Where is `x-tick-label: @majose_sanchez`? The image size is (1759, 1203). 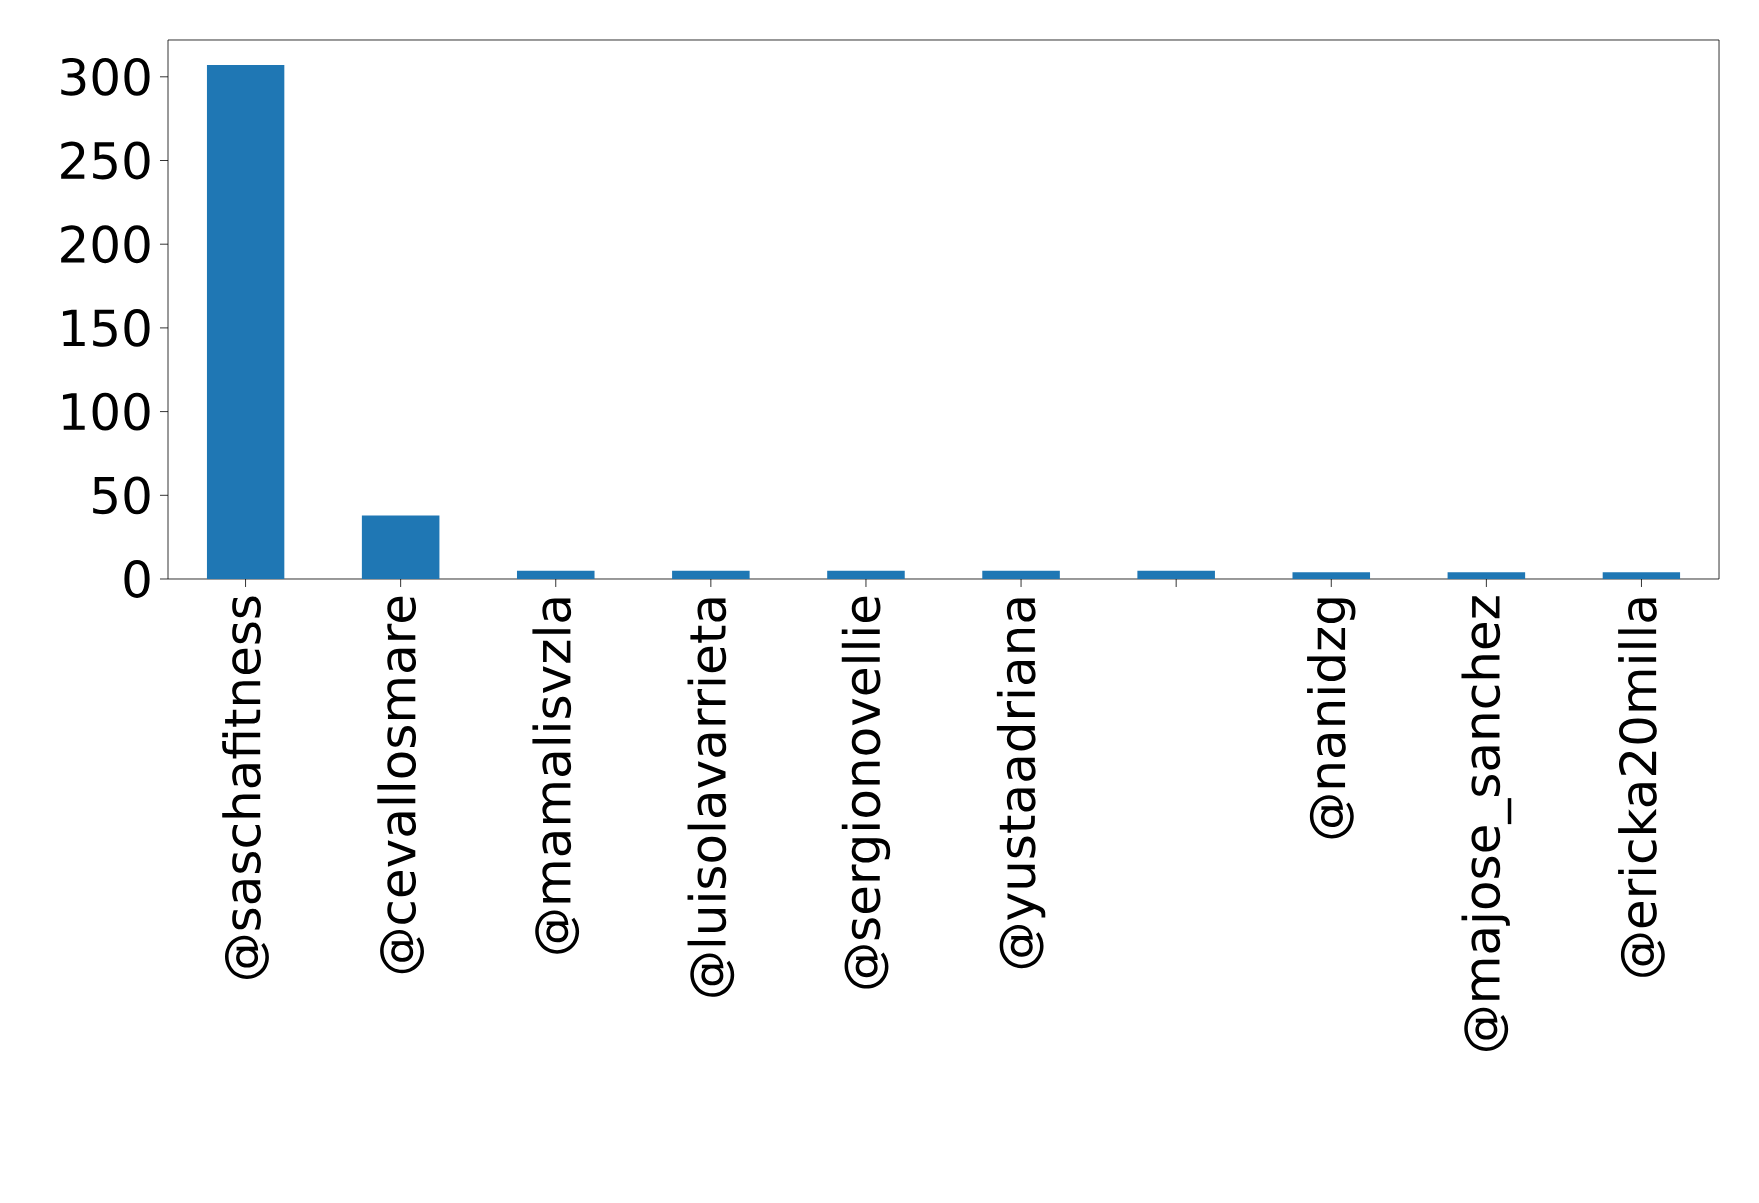
x-tick-label: @majose_sanchez is located at coordinates (1486, 823).